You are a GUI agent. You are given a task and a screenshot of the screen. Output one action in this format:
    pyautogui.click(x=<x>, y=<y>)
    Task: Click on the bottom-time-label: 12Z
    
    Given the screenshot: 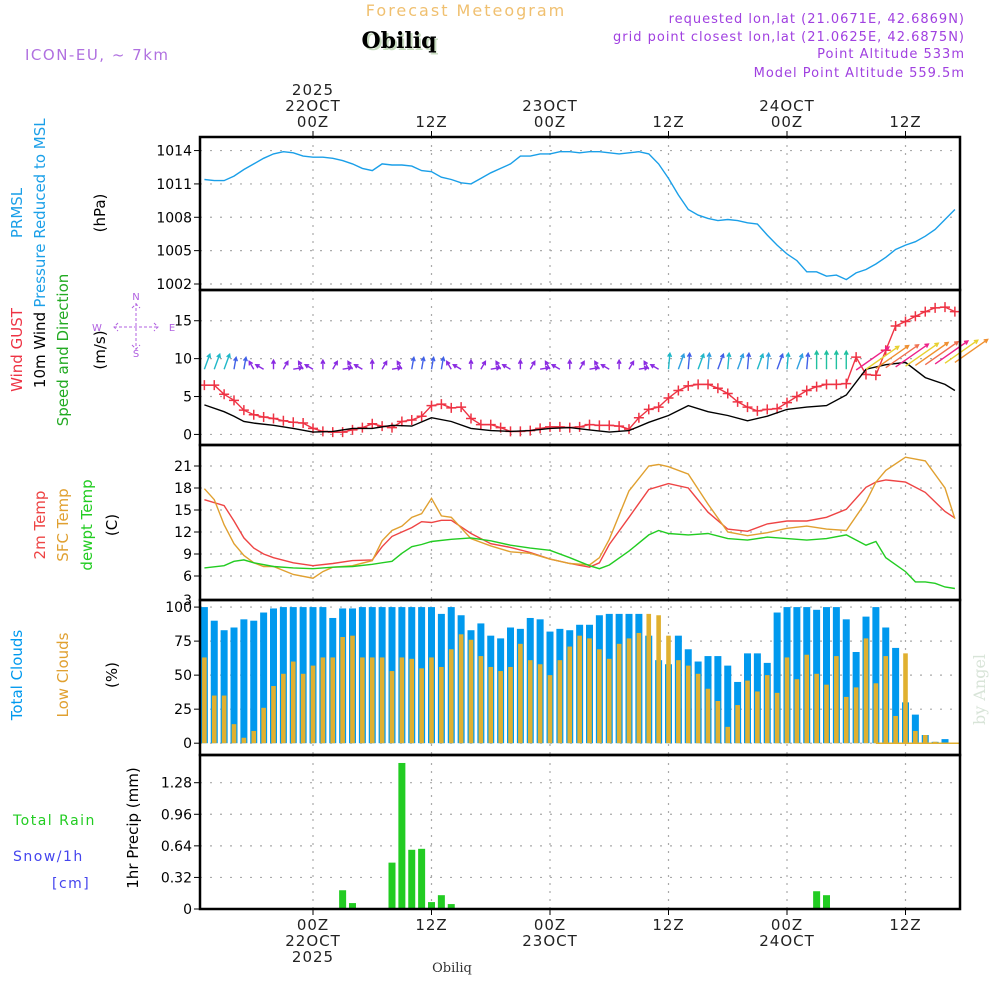 What is the action you would take?
    pyautogui.click(x=668, y=925)
    